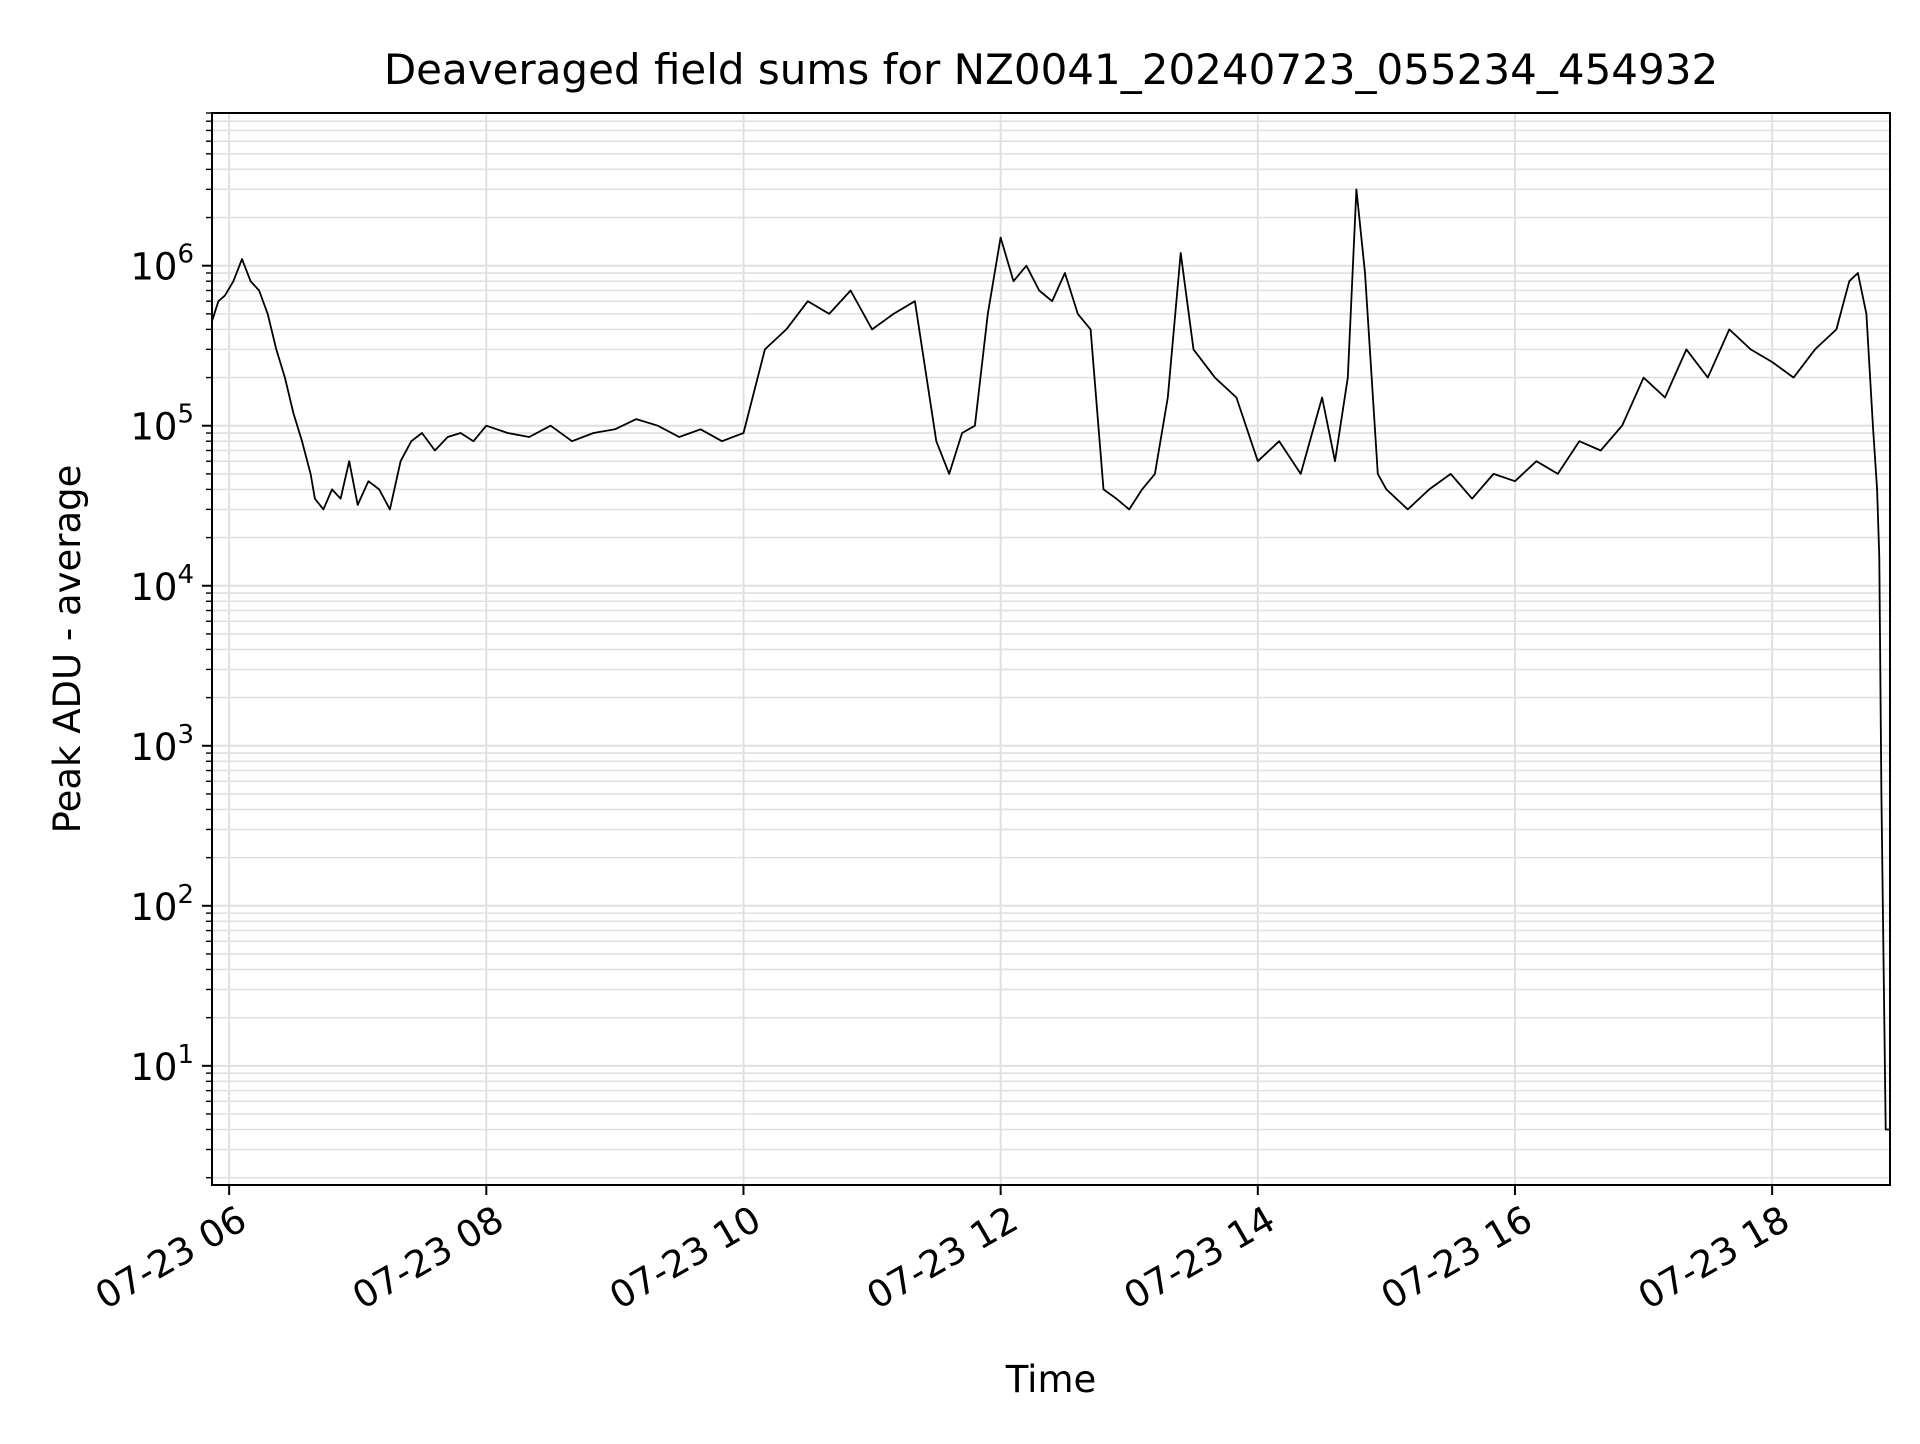 The width and height of the screenshot is (1920, 1444). What do you see at coordinates (428, 1258) in the screenshot?
I see `x-tick-label: 07-23 08` at bounding box center [428, 1258].